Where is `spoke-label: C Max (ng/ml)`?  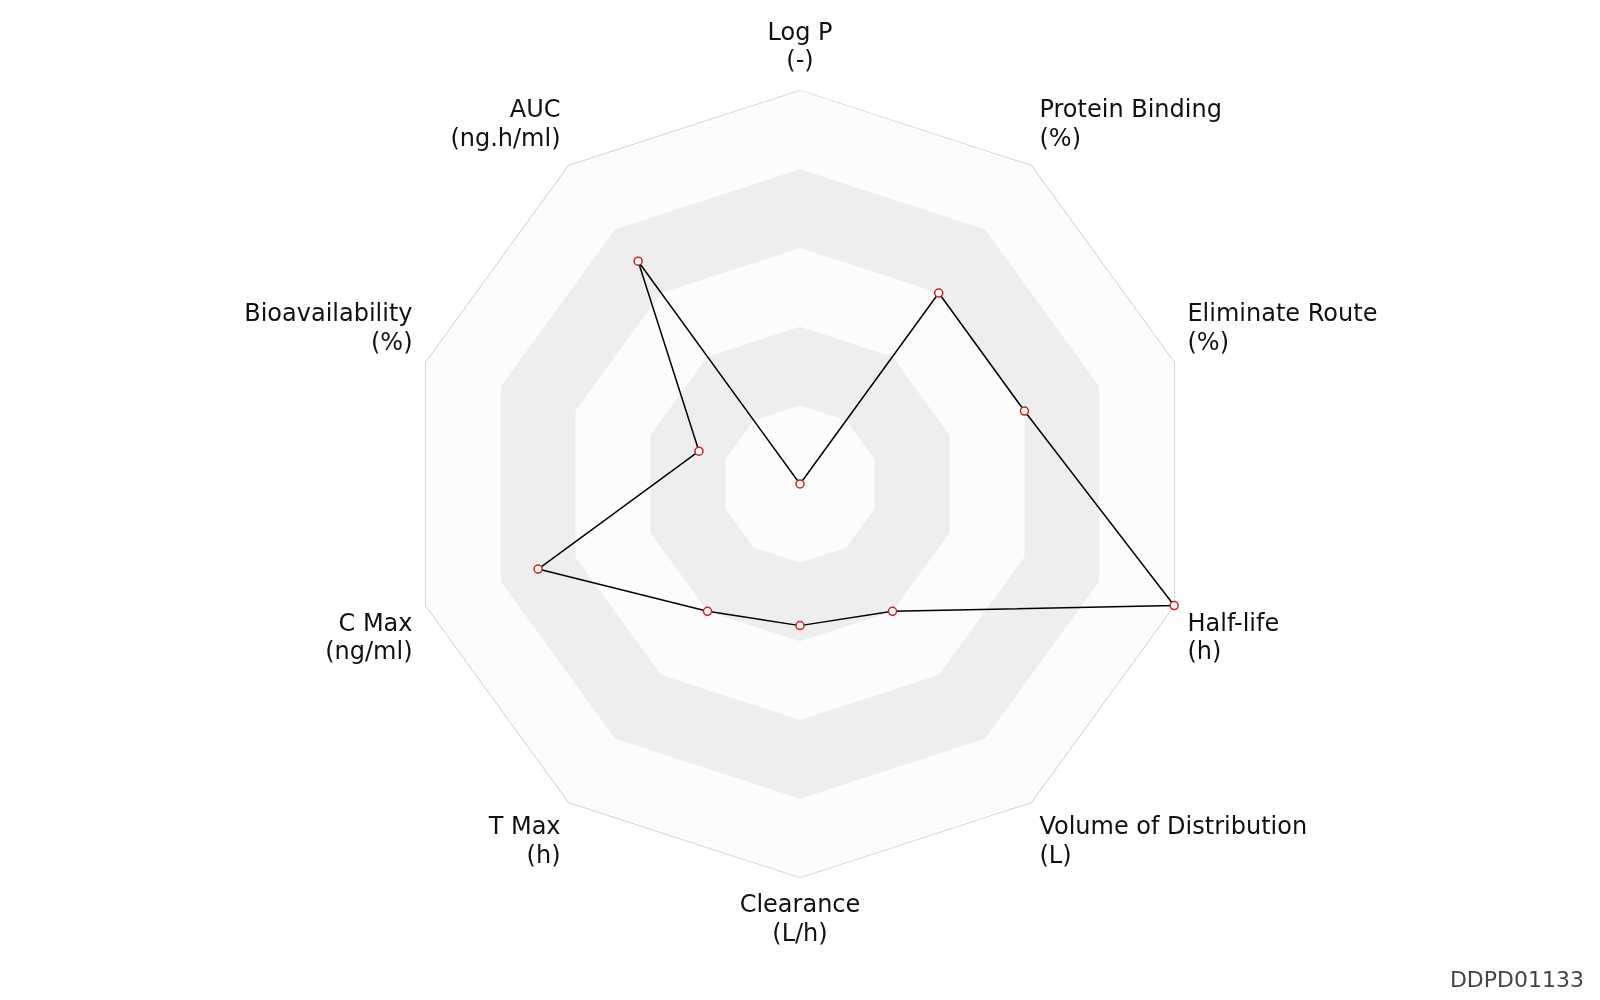
spoke-label: C Max (ng/ml) is located at coordinates (369, 637).